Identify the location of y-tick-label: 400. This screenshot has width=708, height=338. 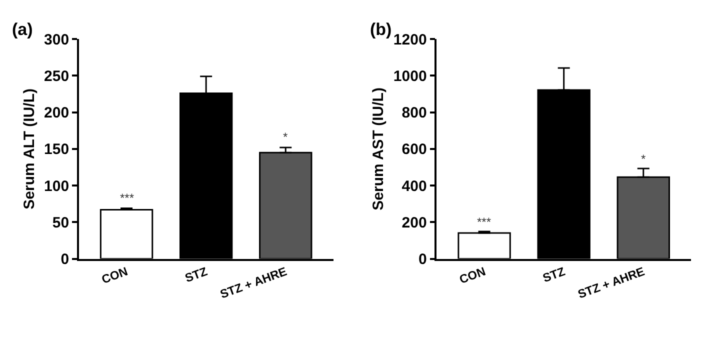
(414, 186).